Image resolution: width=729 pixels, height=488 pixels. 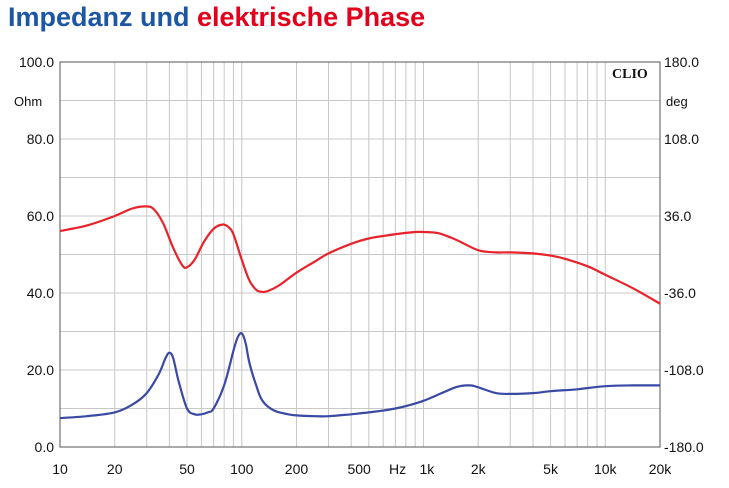 I want to click on right-tick-label: 180.0, so click(x=681, y=62).